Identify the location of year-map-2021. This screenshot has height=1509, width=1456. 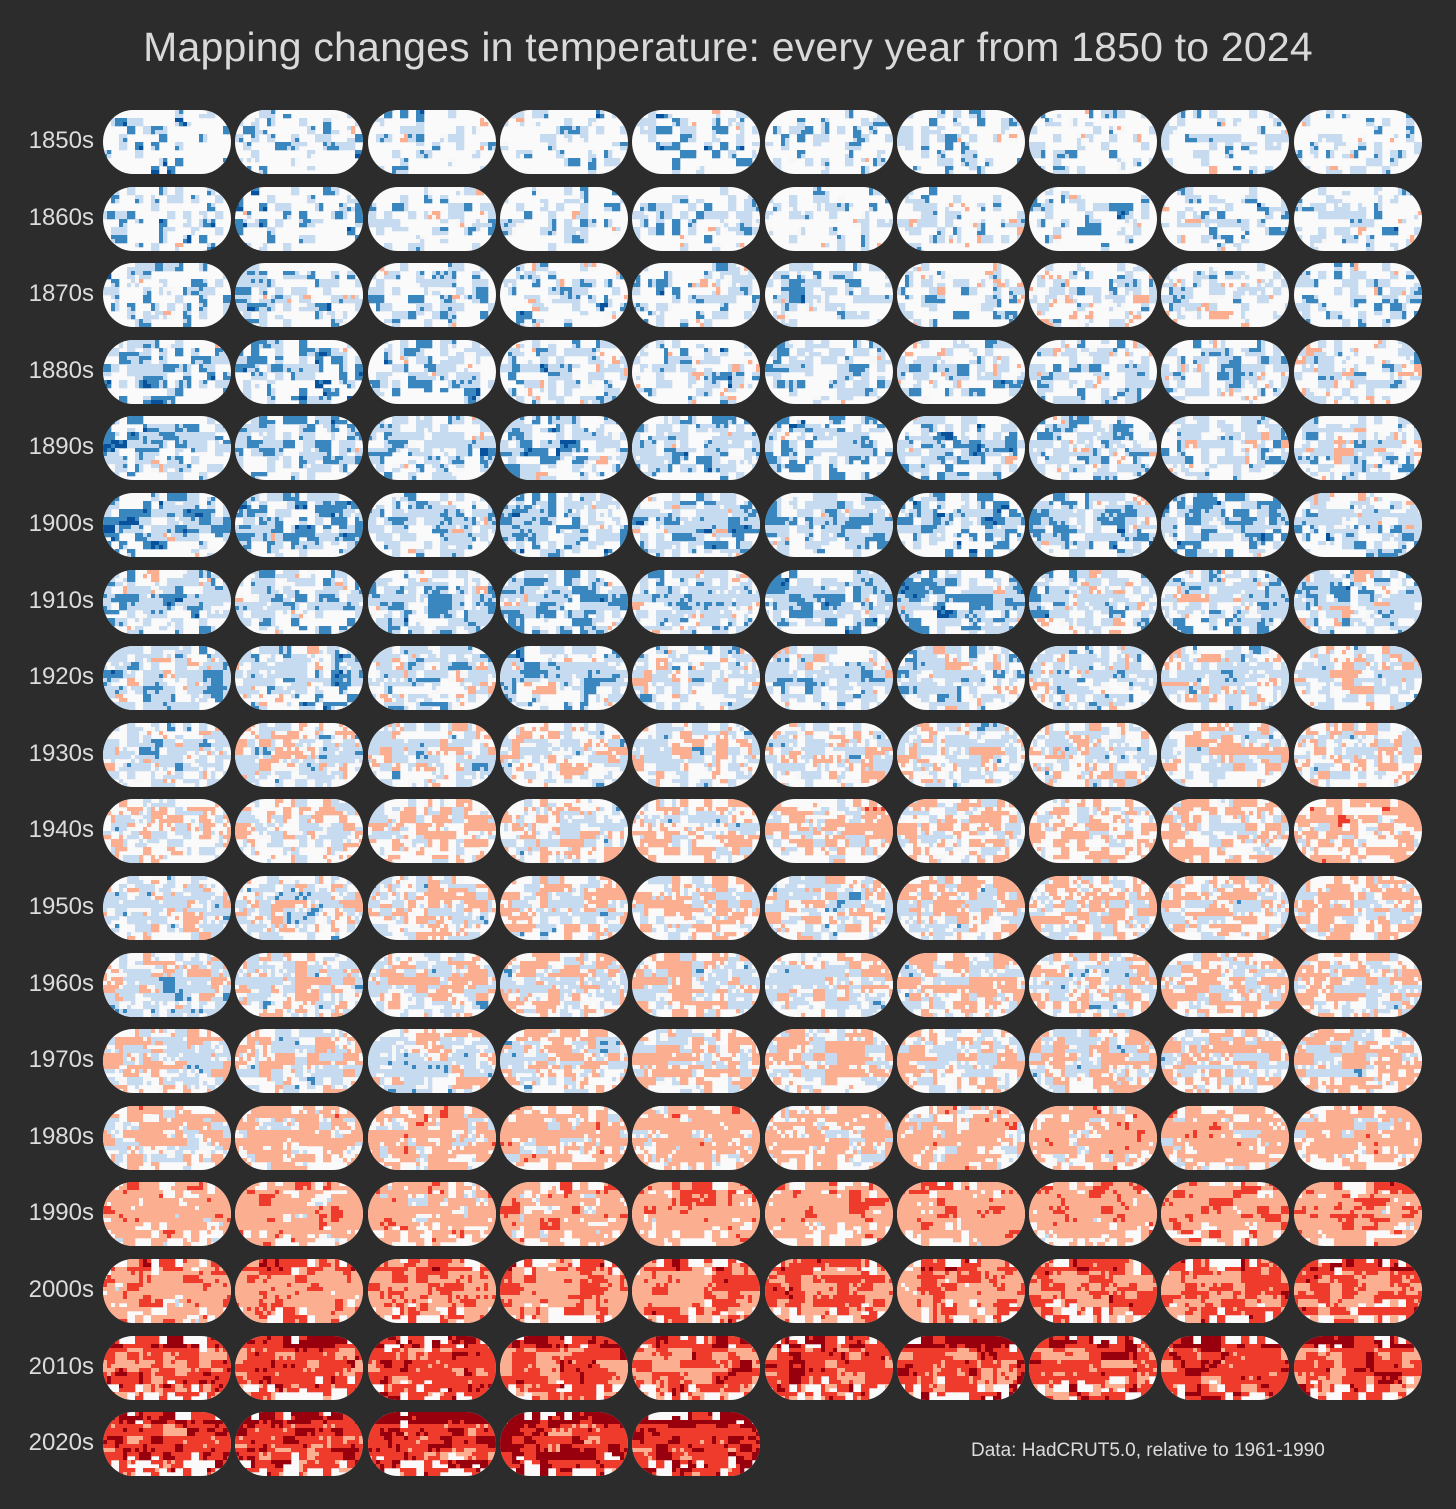
(299, 1444).